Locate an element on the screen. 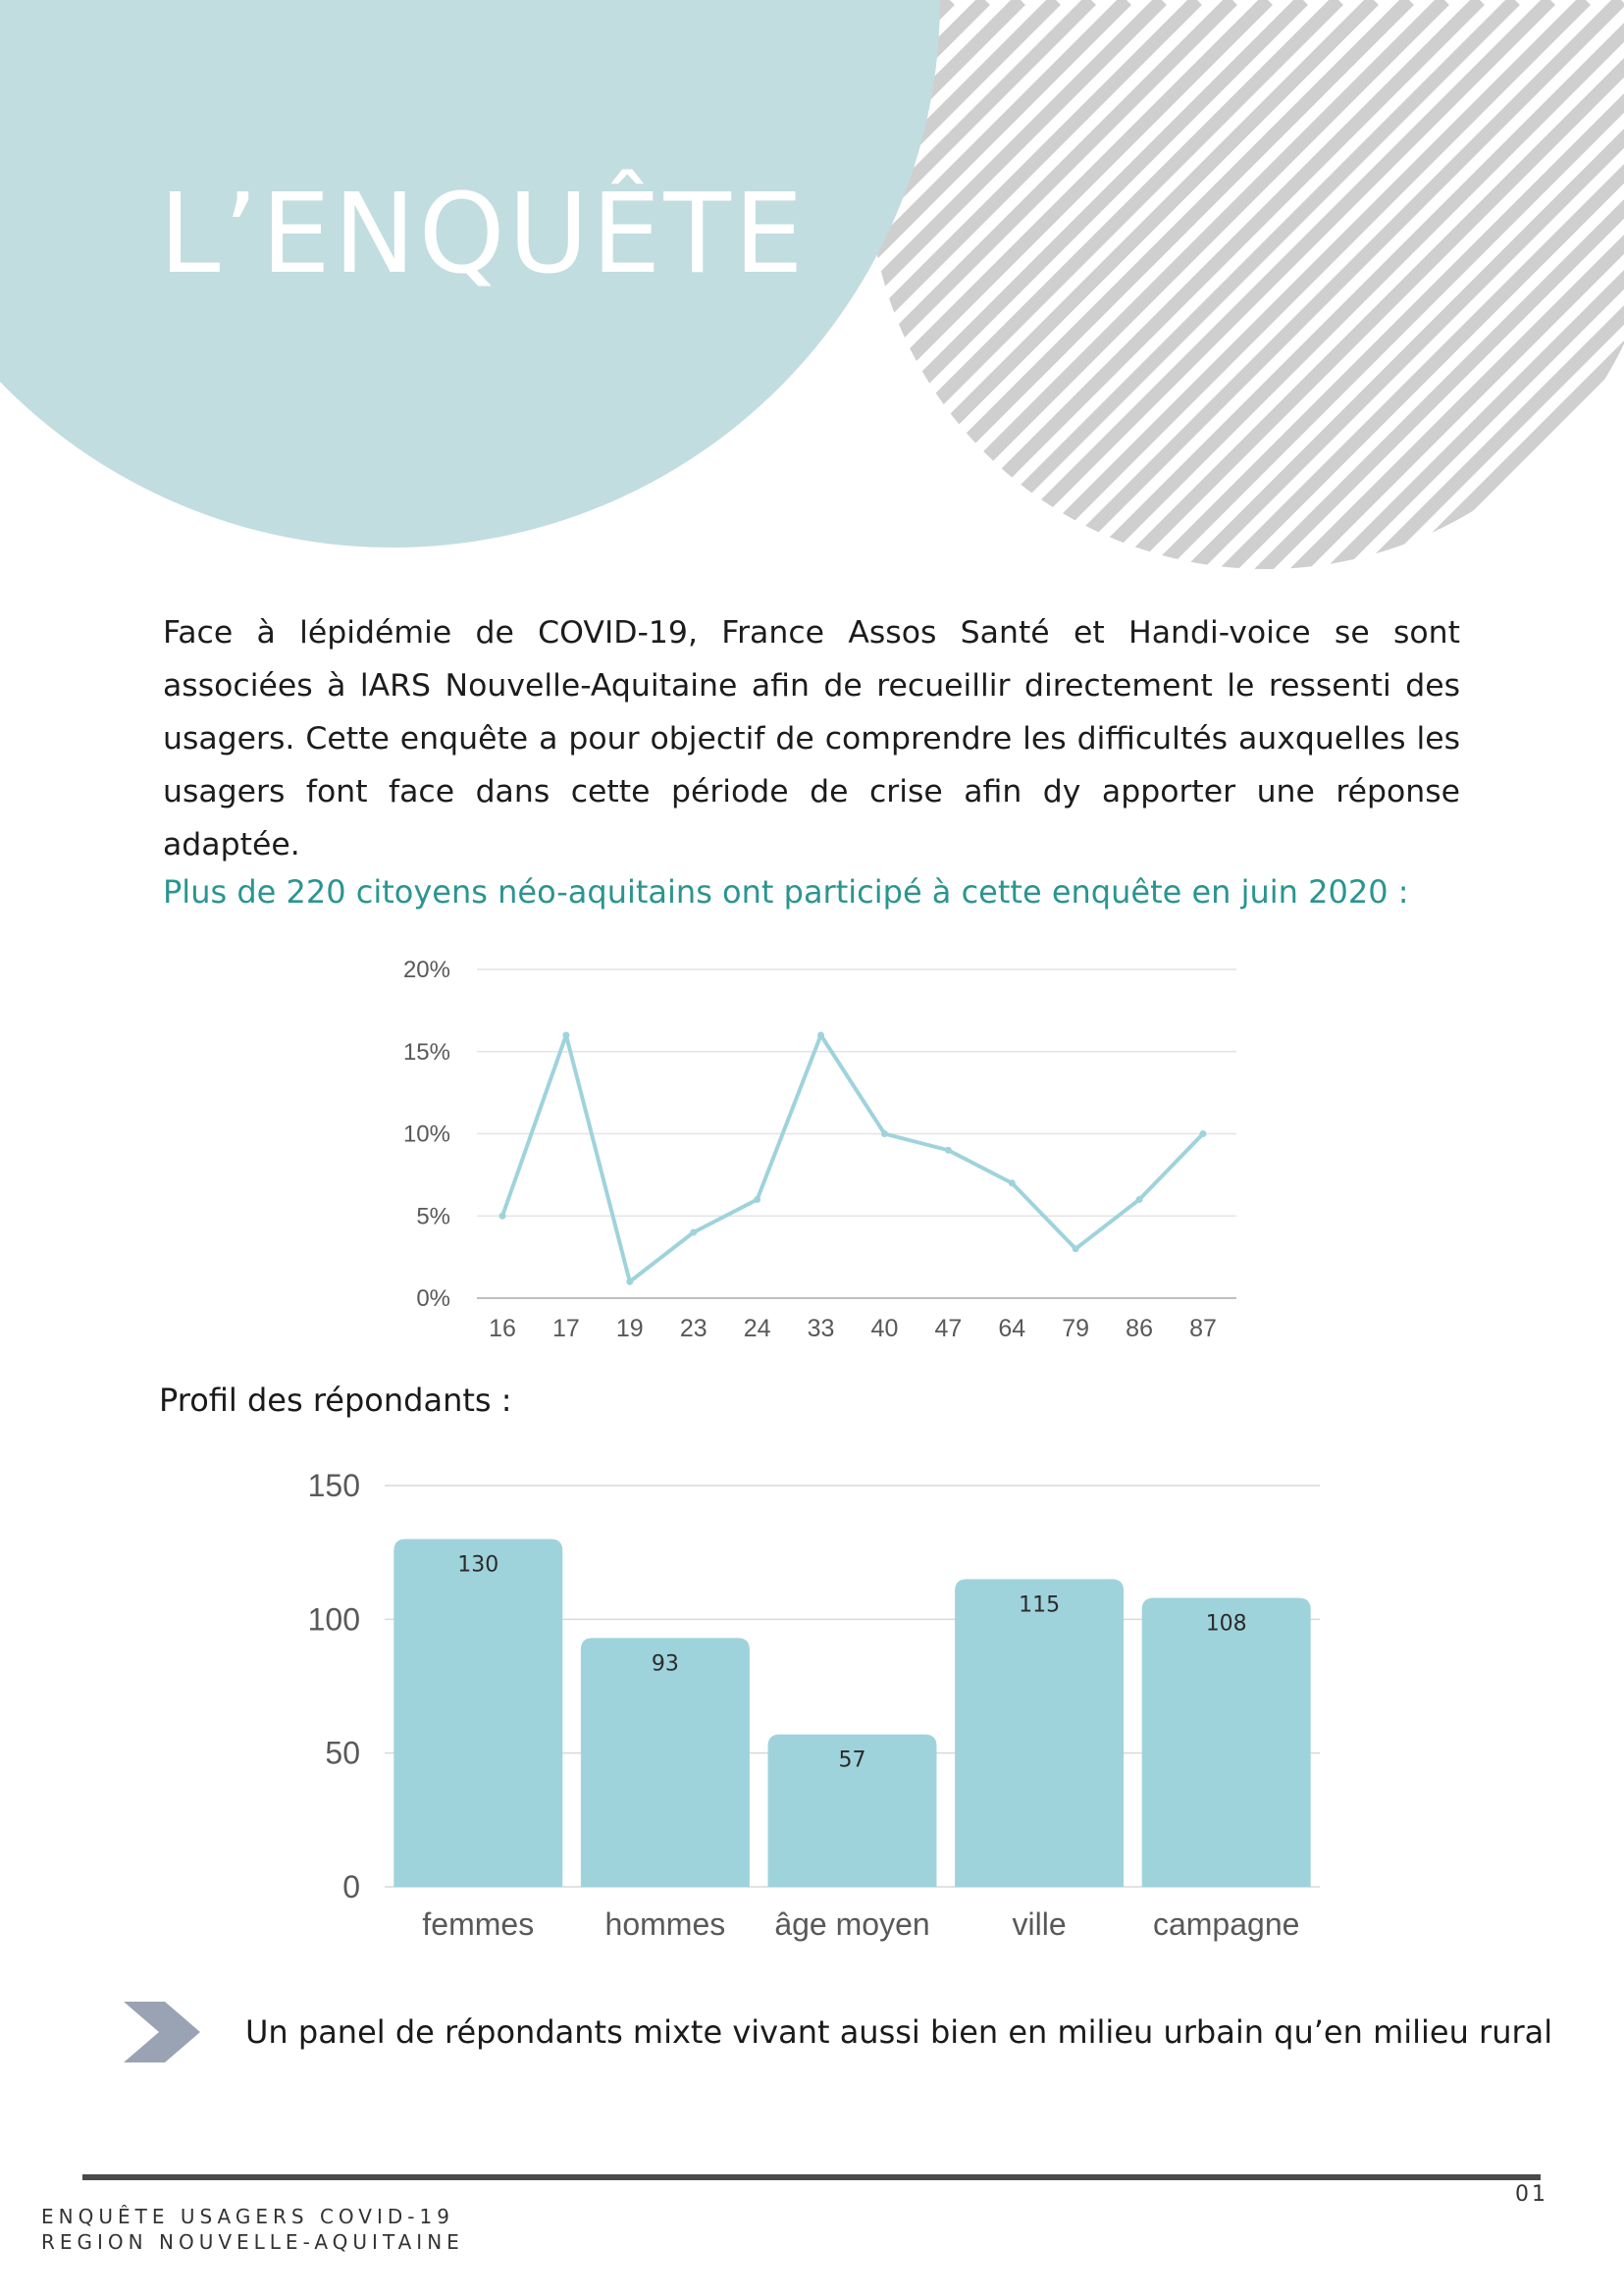 The height and width of the screenshot is (2296, 1624). page-title: L’ENQUÊTE is located at coordinates (483, 234).